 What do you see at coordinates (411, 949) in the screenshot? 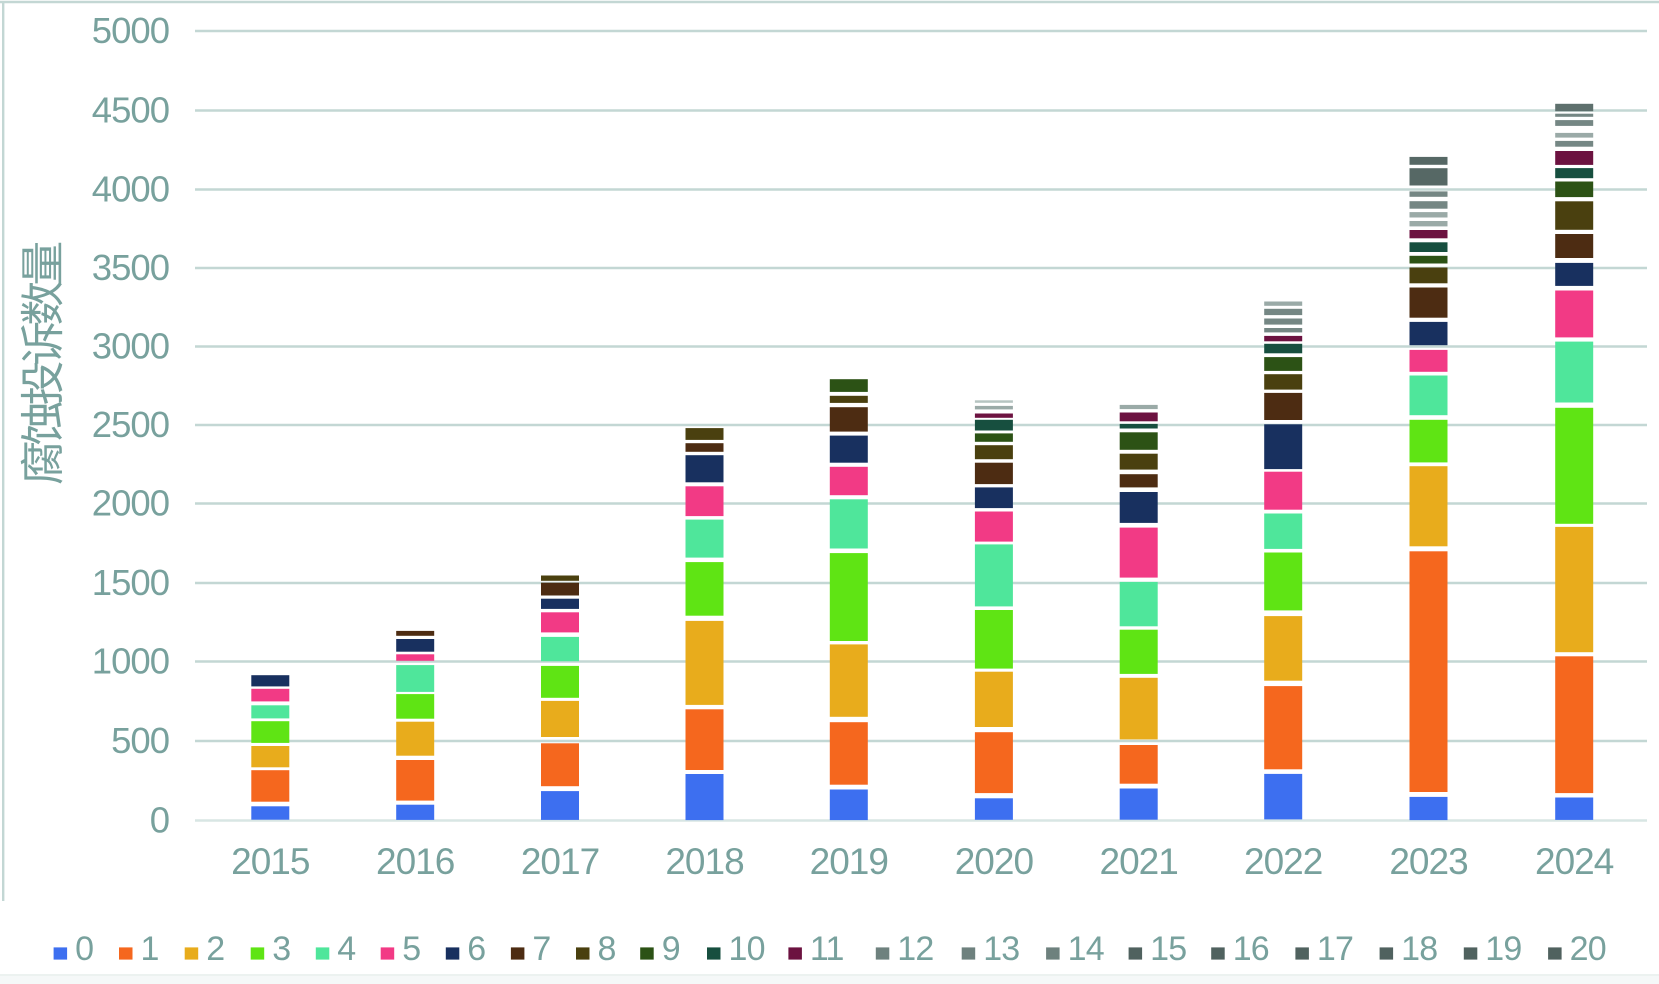
I see `svg-text: 5` at bounding box center [411, 949].